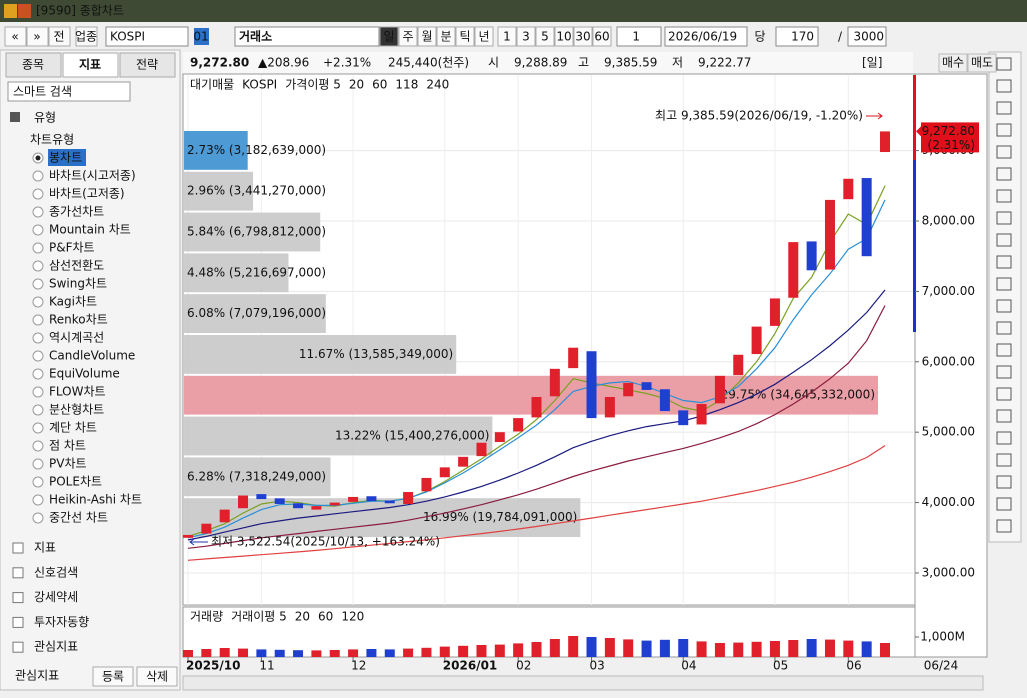 The width and height of the screenshot is (1027, 698). I want to click on chart-type-option: 역시계곡선, so click(76, 338).